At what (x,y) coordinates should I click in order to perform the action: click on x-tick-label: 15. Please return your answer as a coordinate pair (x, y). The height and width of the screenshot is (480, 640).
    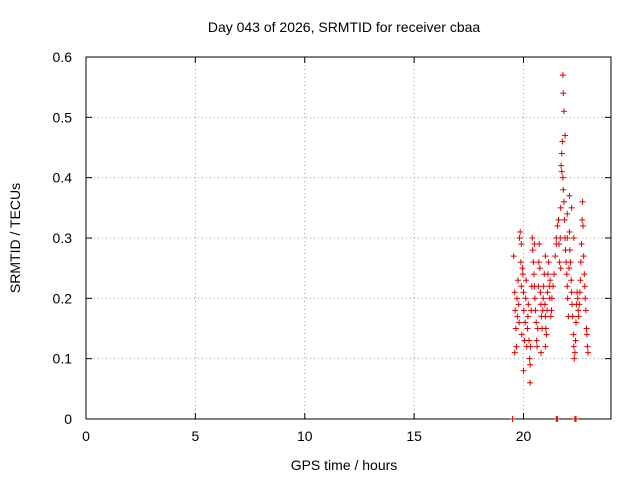
    Looking at the image, I should click on (414, 436).